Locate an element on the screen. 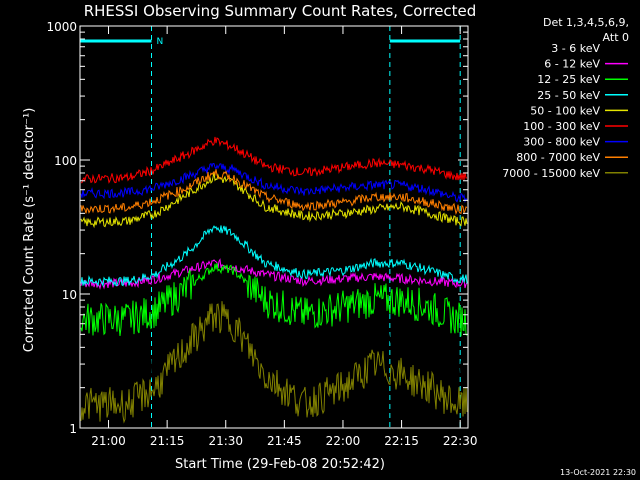  x-tick-label: 22:30 is located at coordinates (460, 441).